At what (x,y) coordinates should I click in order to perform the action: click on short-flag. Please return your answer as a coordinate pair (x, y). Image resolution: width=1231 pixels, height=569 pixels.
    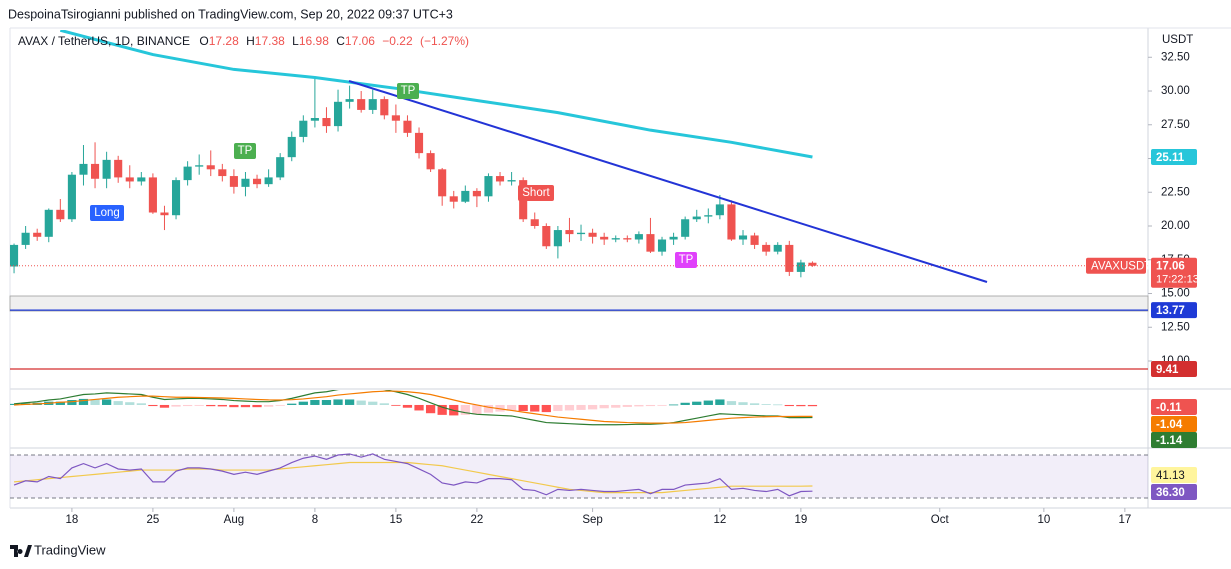
    Looking at the image, I should click on (536, 193).